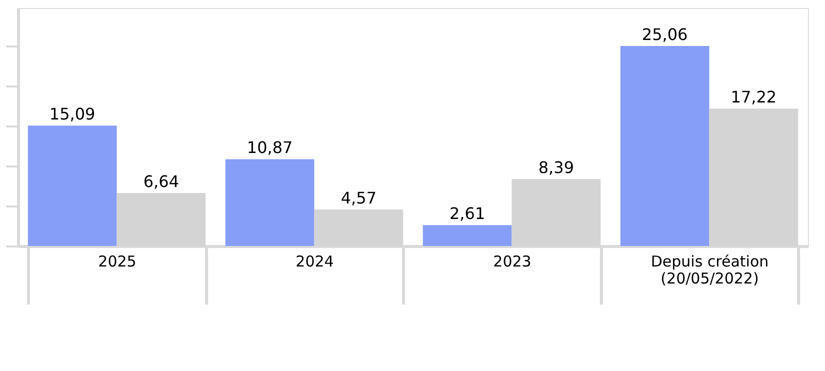 The height and width of the screenshot is (371, 825). Describe the element at coordinates (117, 261) in the screenshot. I see `x-tick-label: 2025` at that location.